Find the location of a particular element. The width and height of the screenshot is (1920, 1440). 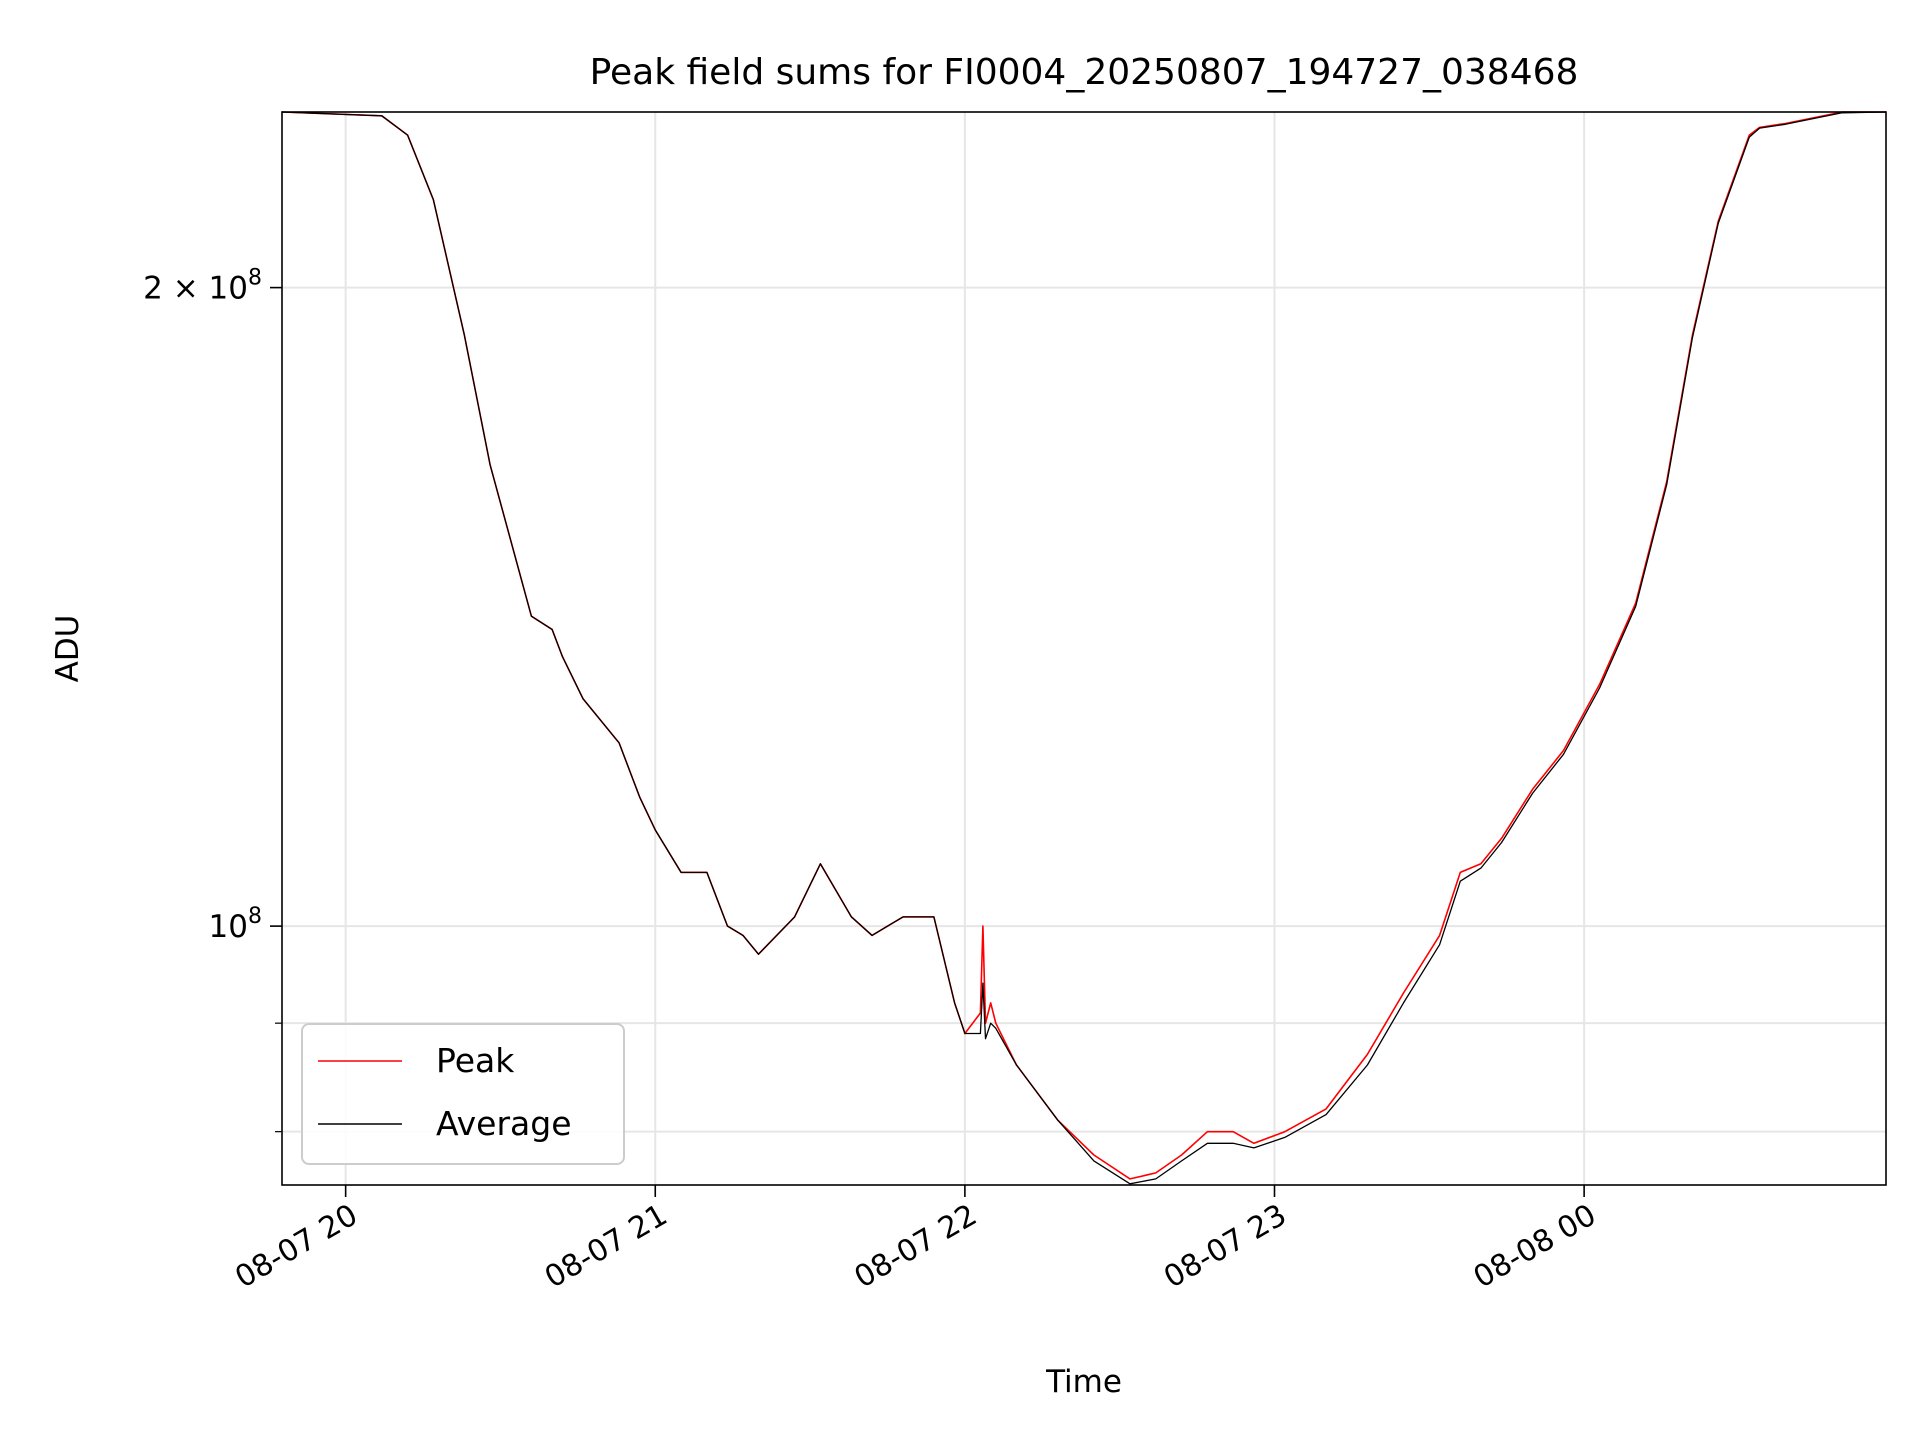

legend-label-peak: Peak is located at coordinates (475, 1060).